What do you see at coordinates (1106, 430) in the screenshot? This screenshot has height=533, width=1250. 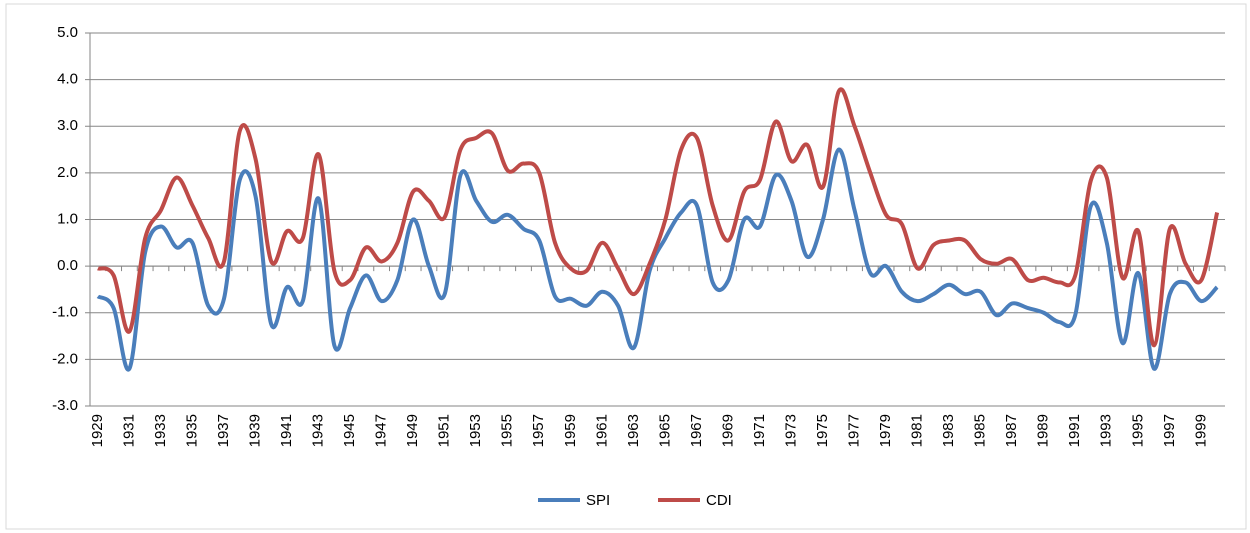 I see `x-tick-label: 1993` at bounding box center [1106, 430].